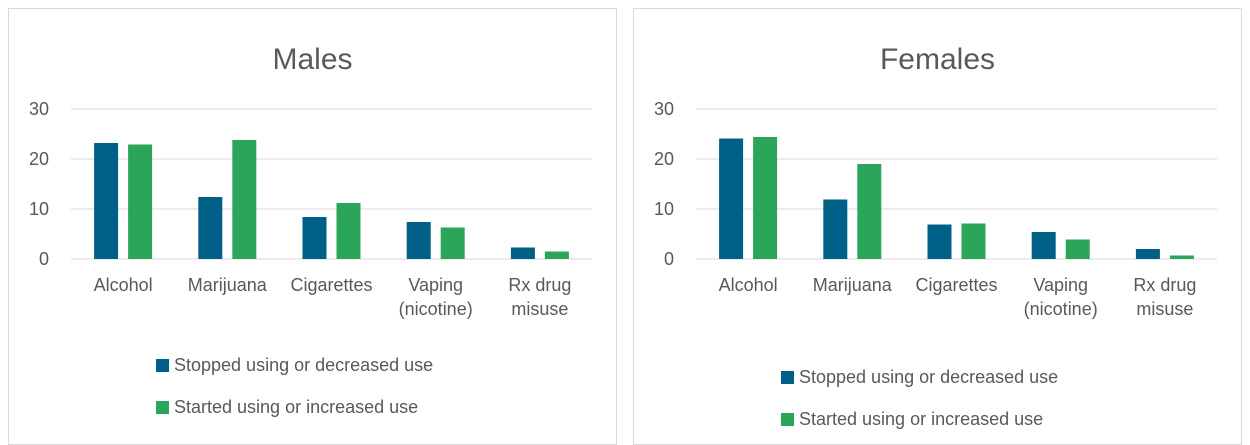 The height and width of the screenshot is (445, 1250). Describe the element at coordinates (312, 59) in the screenshot. I see `chart-title: Males` at that location.